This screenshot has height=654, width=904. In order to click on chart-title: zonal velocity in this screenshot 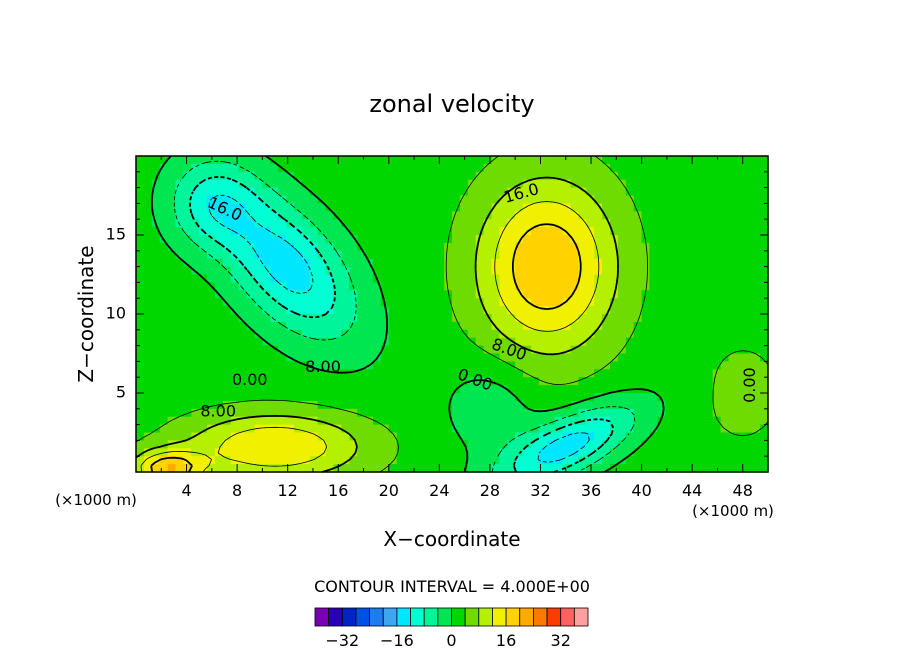, I will do `click(451, 104)`.